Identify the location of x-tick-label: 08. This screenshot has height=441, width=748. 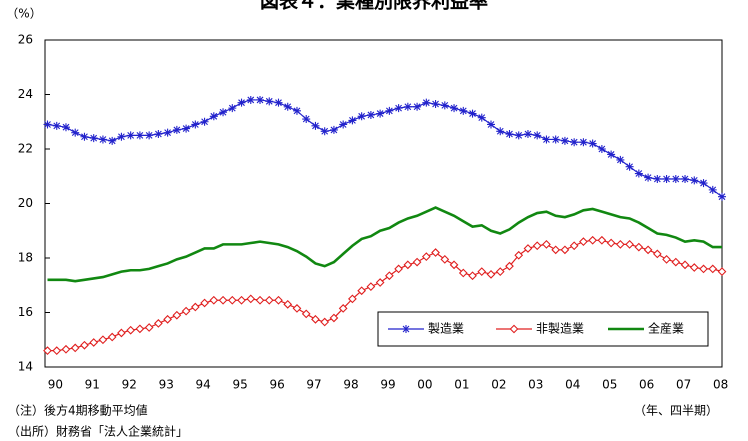
(720, 385).